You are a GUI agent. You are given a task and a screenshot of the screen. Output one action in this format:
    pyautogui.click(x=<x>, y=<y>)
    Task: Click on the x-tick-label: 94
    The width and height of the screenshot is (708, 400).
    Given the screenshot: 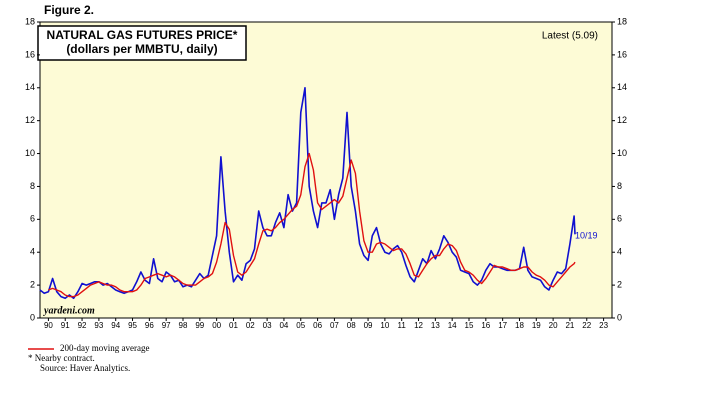 What is the action you would take?
    pyautogui.click(x=115, y=325)
    